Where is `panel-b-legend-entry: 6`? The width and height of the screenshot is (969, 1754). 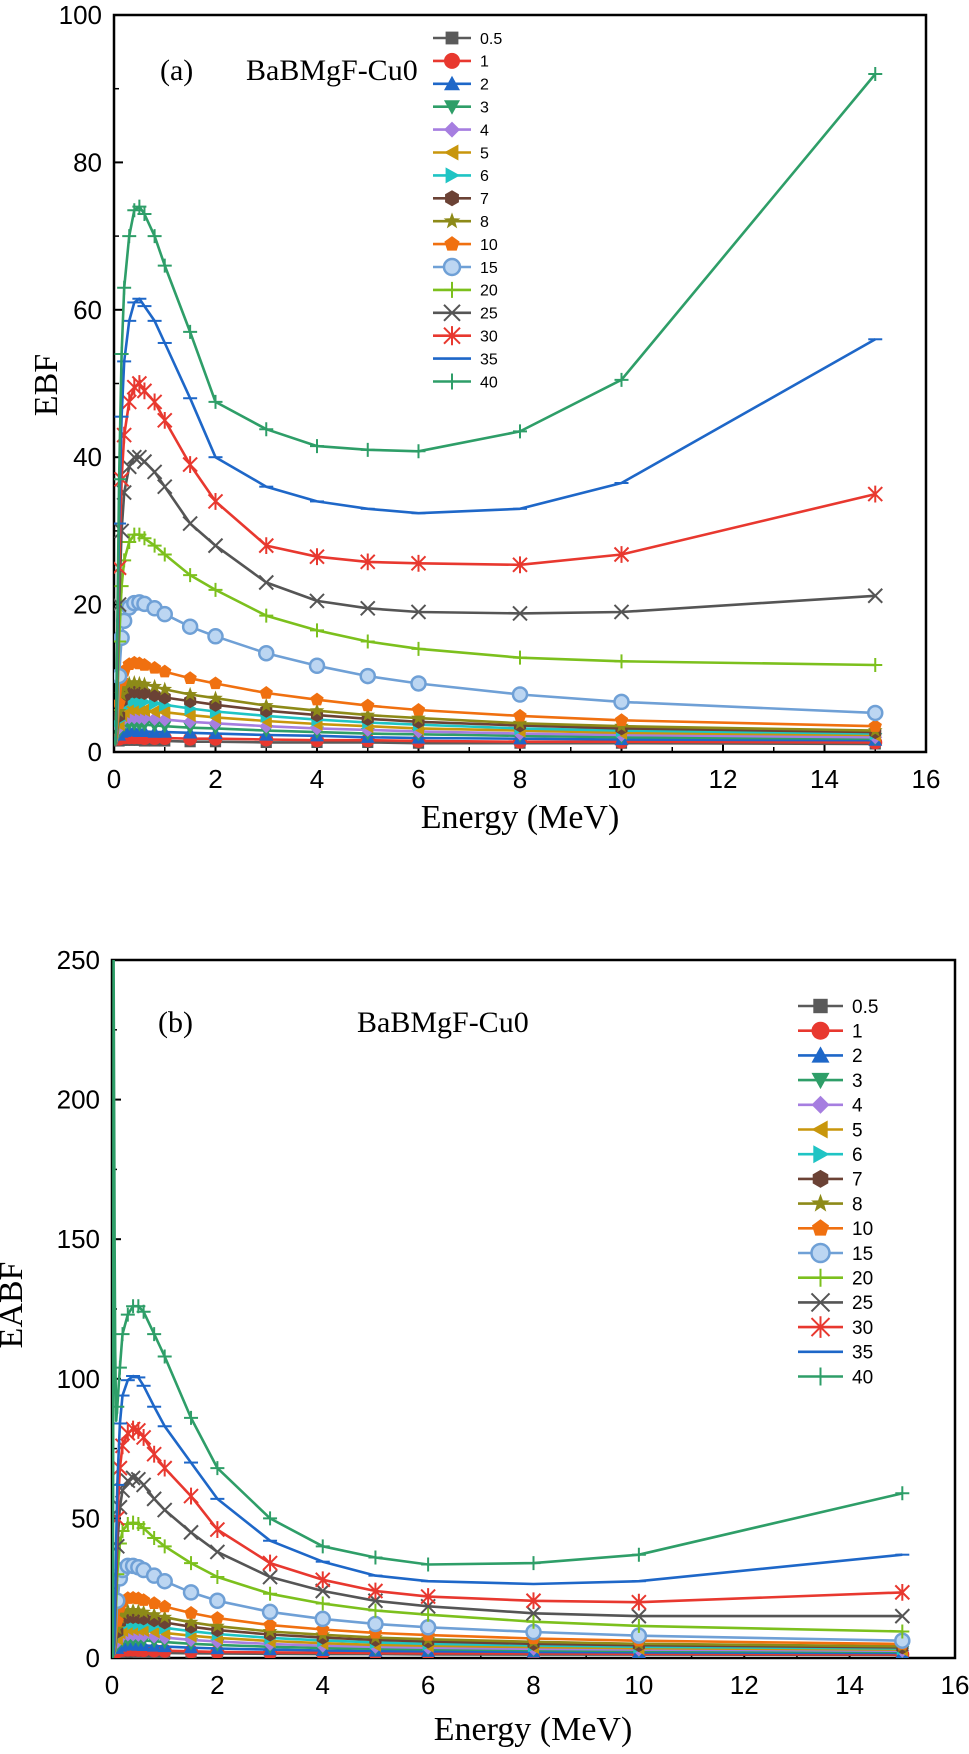
panel-b-legend-entry: 6 is located at coordinates (830, 1155).